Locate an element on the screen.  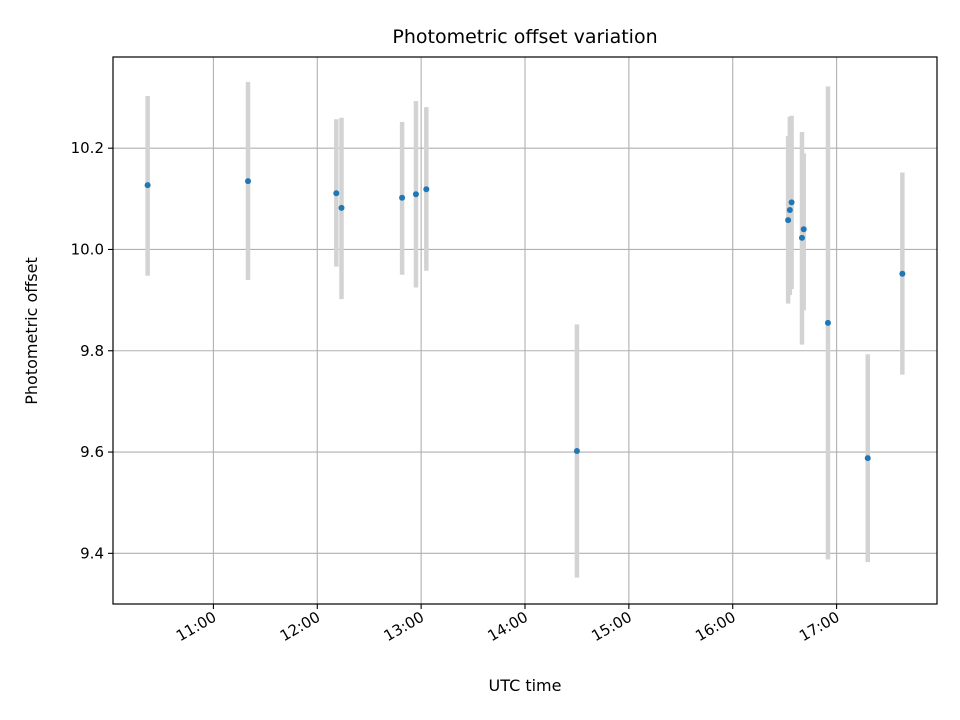
y-axis-label: Photometric offset is located at coordinates (31, 331).